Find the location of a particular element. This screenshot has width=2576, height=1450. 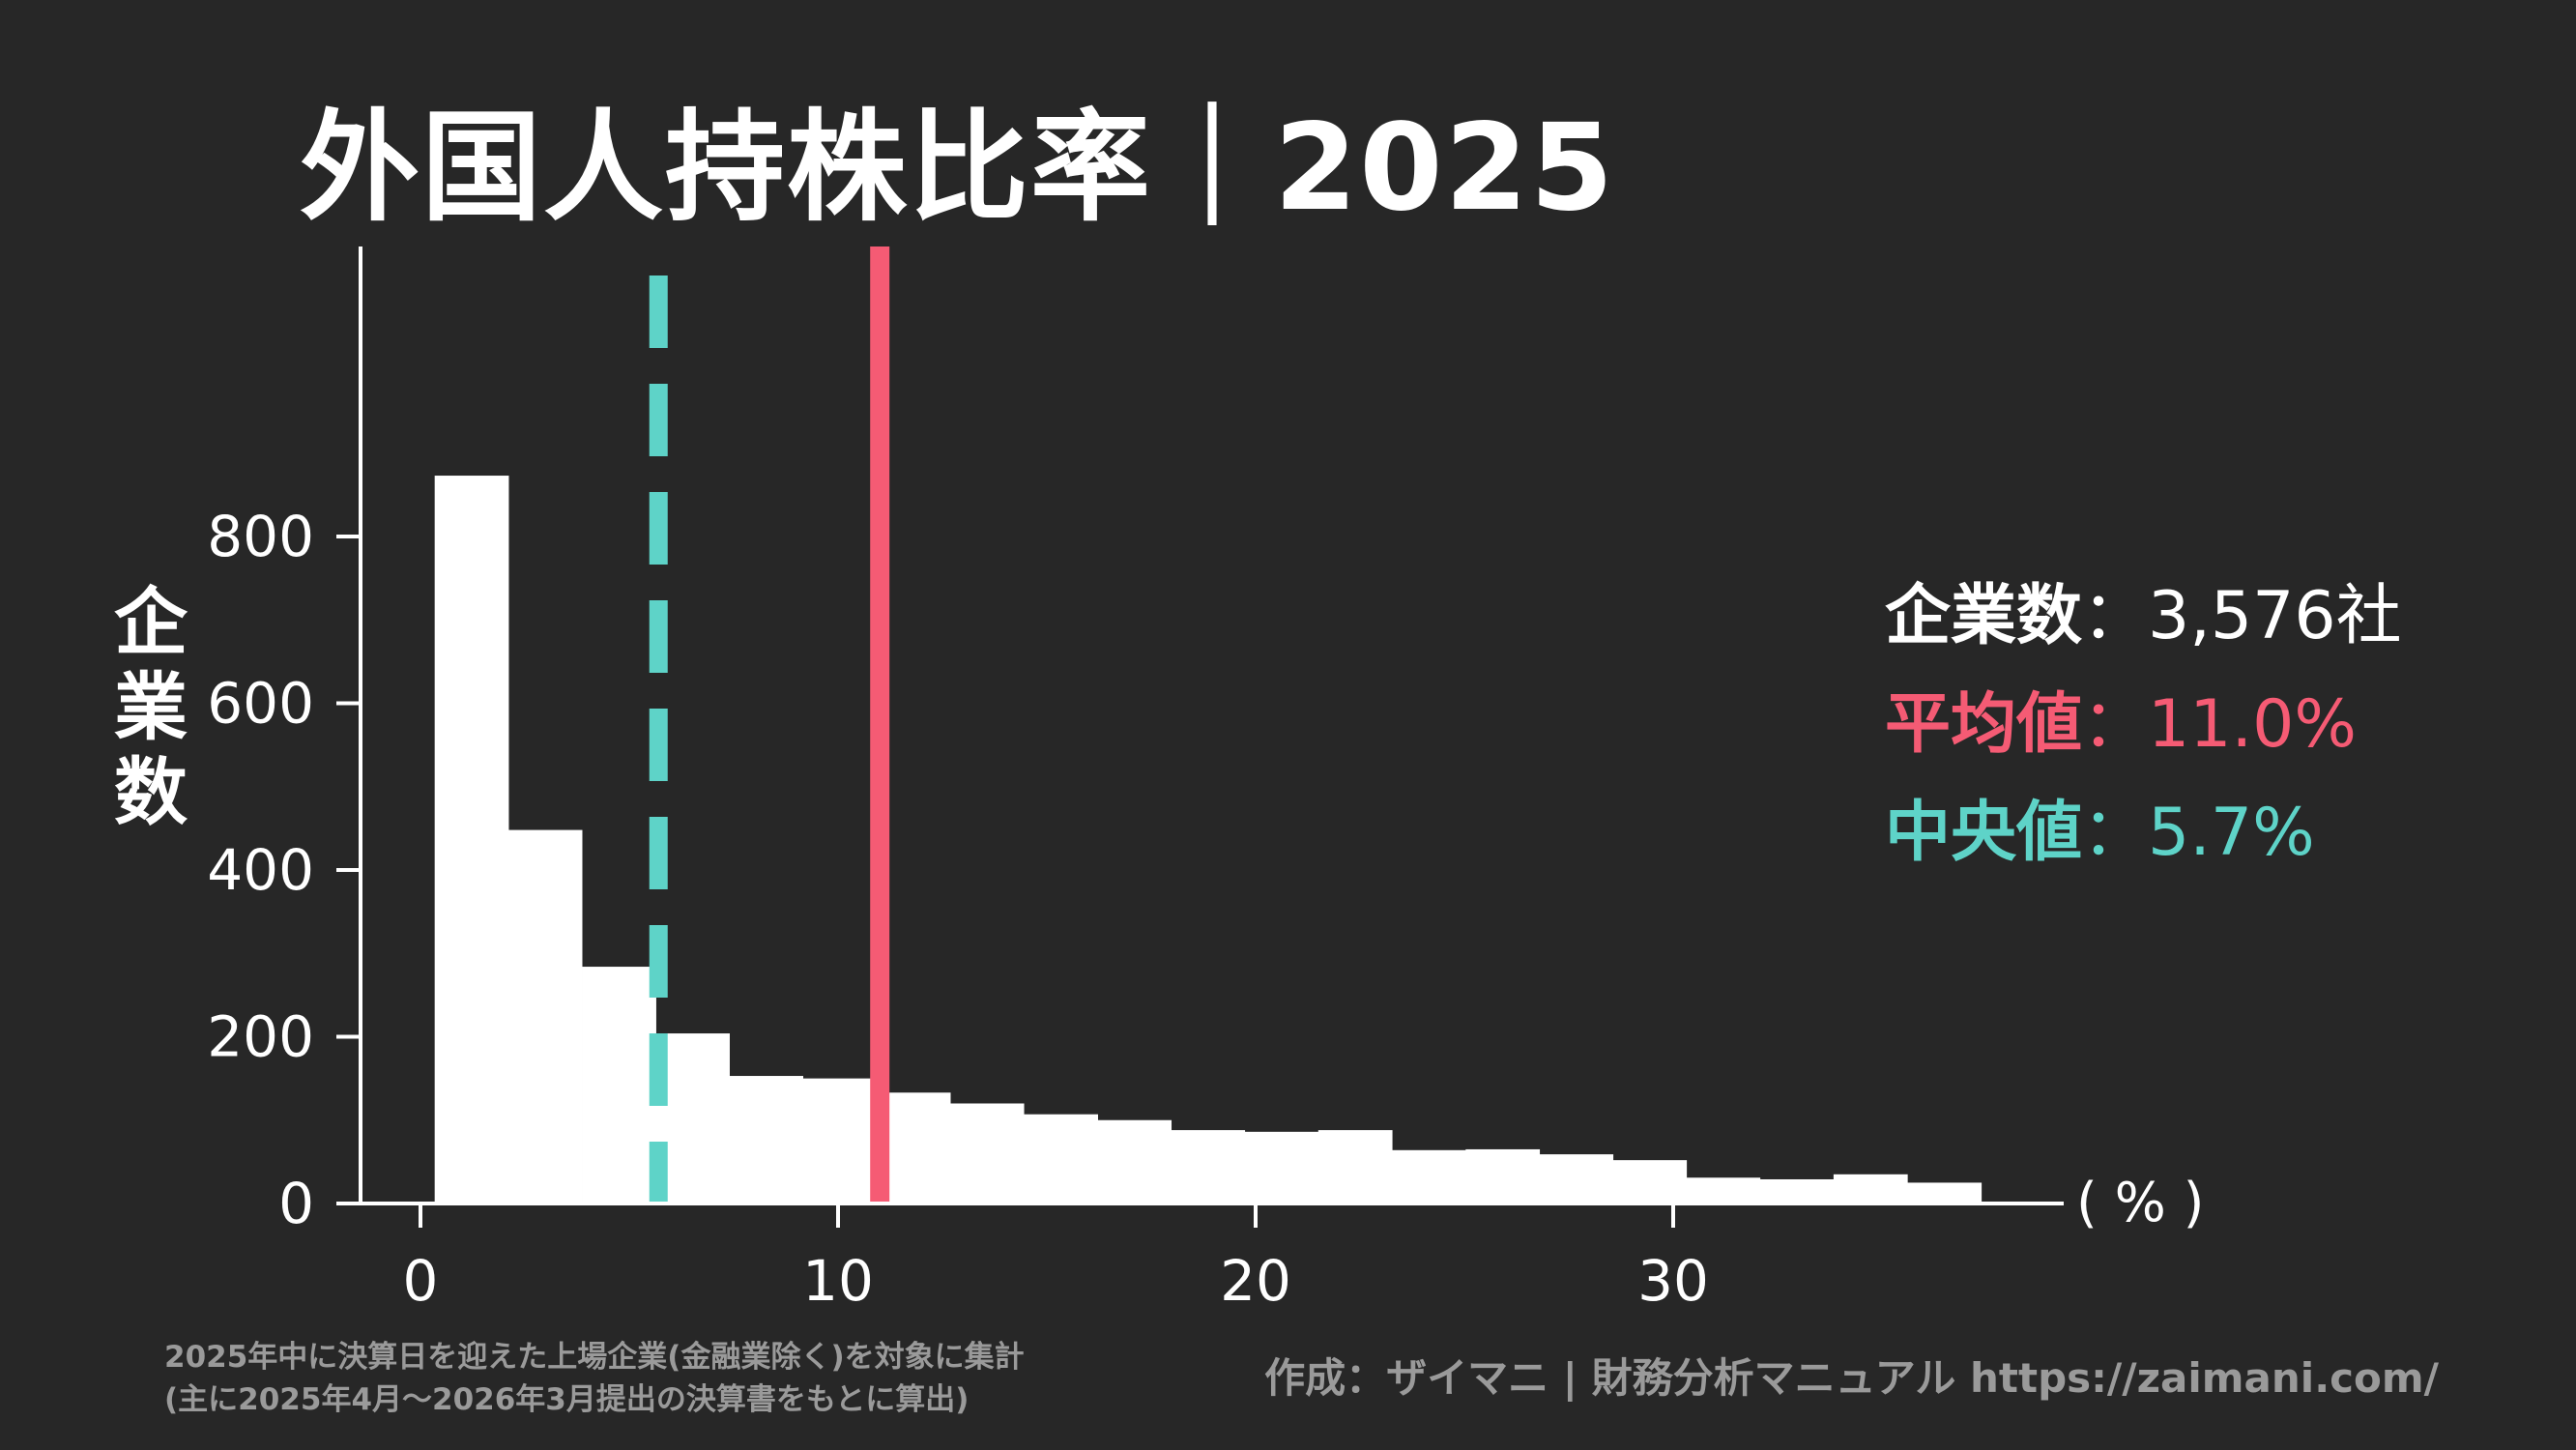

company-count-label: 企業数 is located at coordinates (1984, 616).